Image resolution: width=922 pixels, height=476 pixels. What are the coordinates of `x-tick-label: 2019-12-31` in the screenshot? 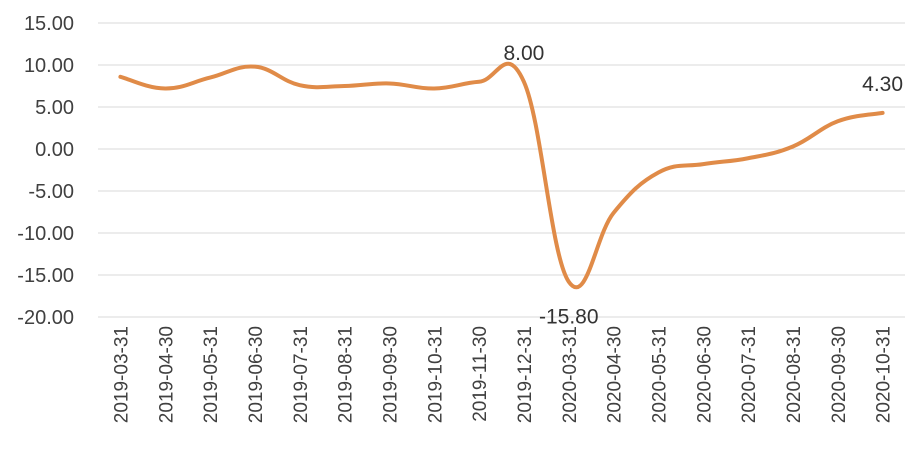 It's located at (525, 374).